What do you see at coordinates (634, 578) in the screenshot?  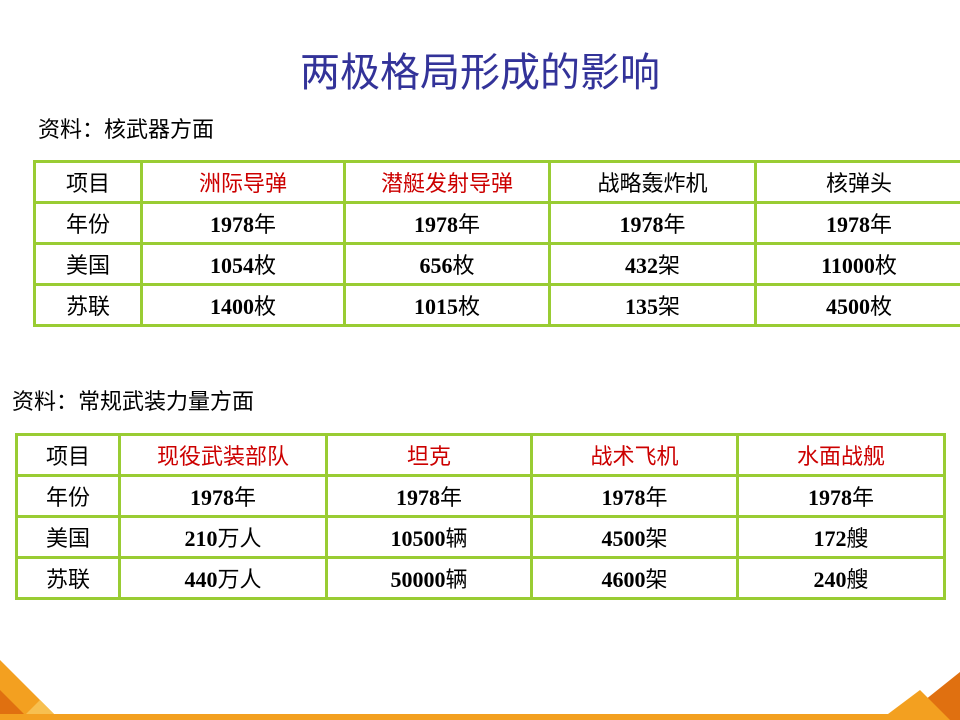 I see `data-cell: 4600架` at bounding box center [634, 578].